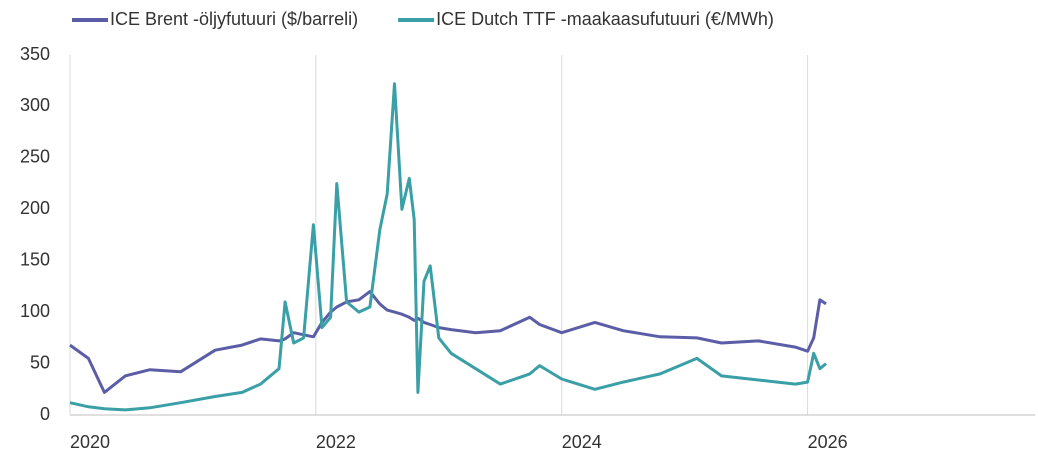 This screenshot has width=1038, height=457. I want to click on x-tick-label: 2022, so click(336, 442).